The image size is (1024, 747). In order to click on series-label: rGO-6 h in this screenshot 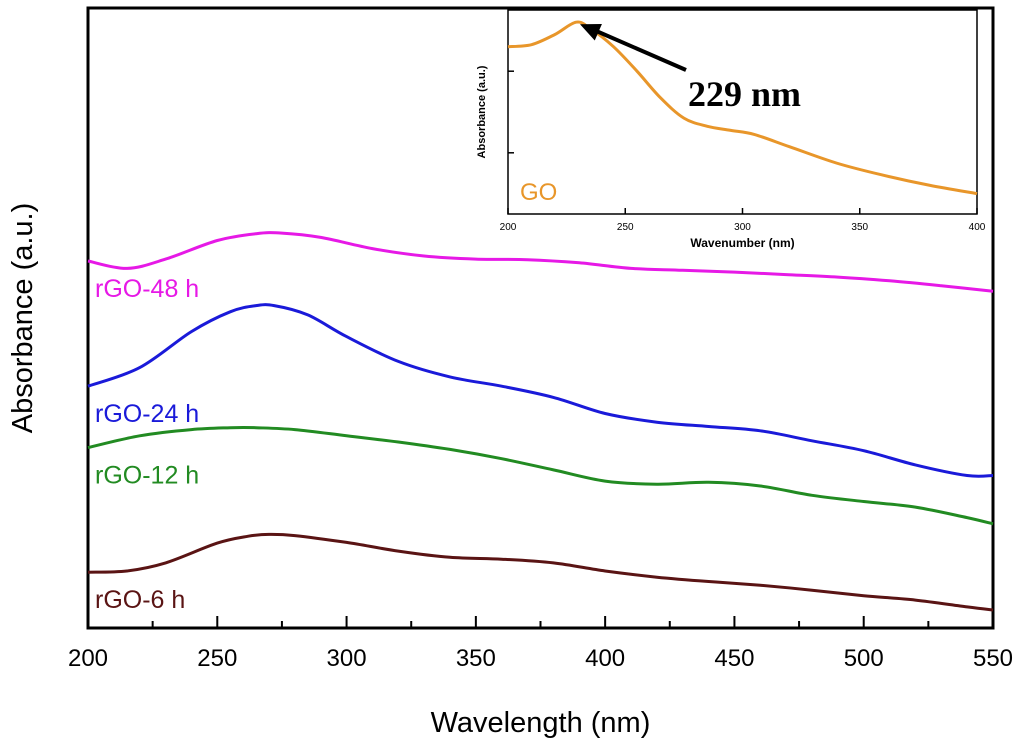, I will do `click(140, 600)`.